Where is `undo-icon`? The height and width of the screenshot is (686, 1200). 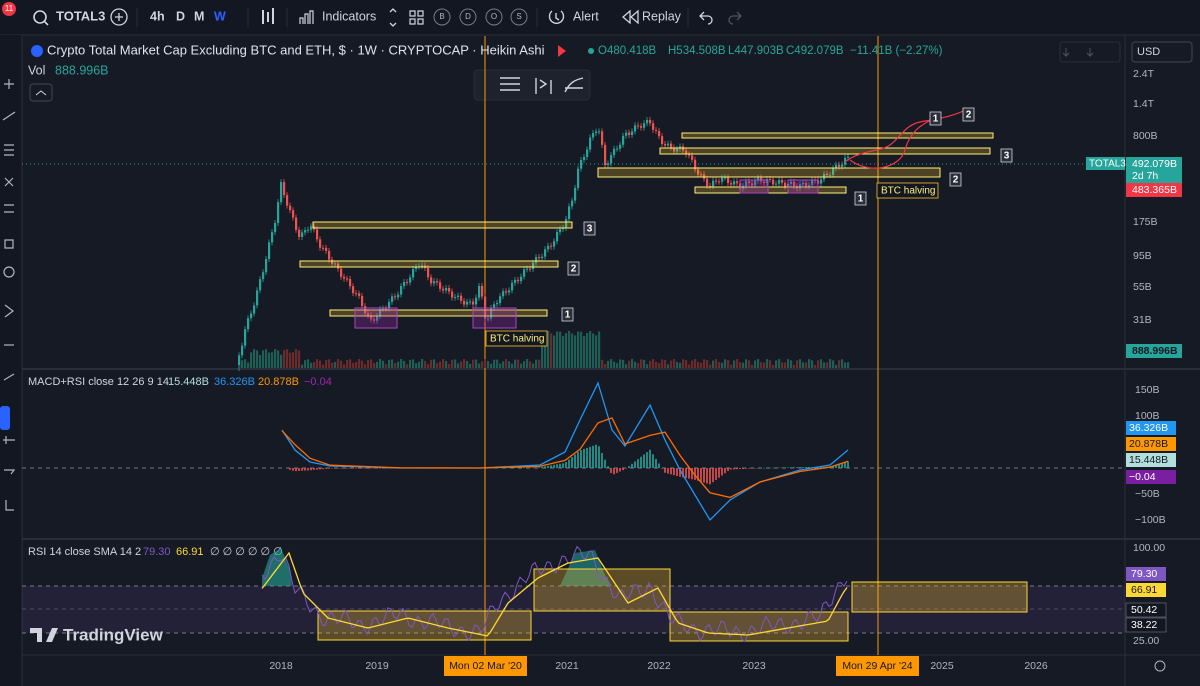 undo-icon is located at coordinates (706, 18).